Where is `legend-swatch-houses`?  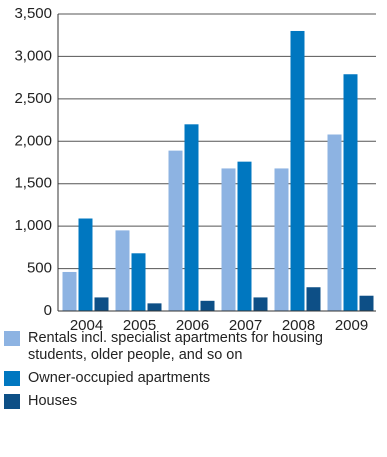
legend-swatch-houses is located at coordinates (12, 401).